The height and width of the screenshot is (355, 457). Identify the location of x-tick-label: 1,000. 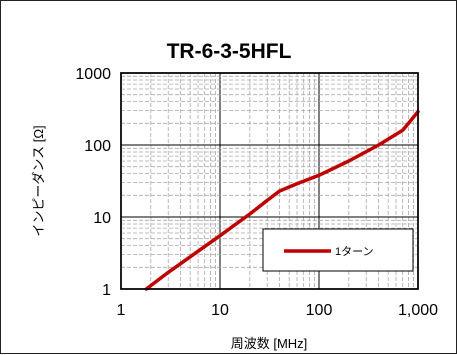
(418, 310).